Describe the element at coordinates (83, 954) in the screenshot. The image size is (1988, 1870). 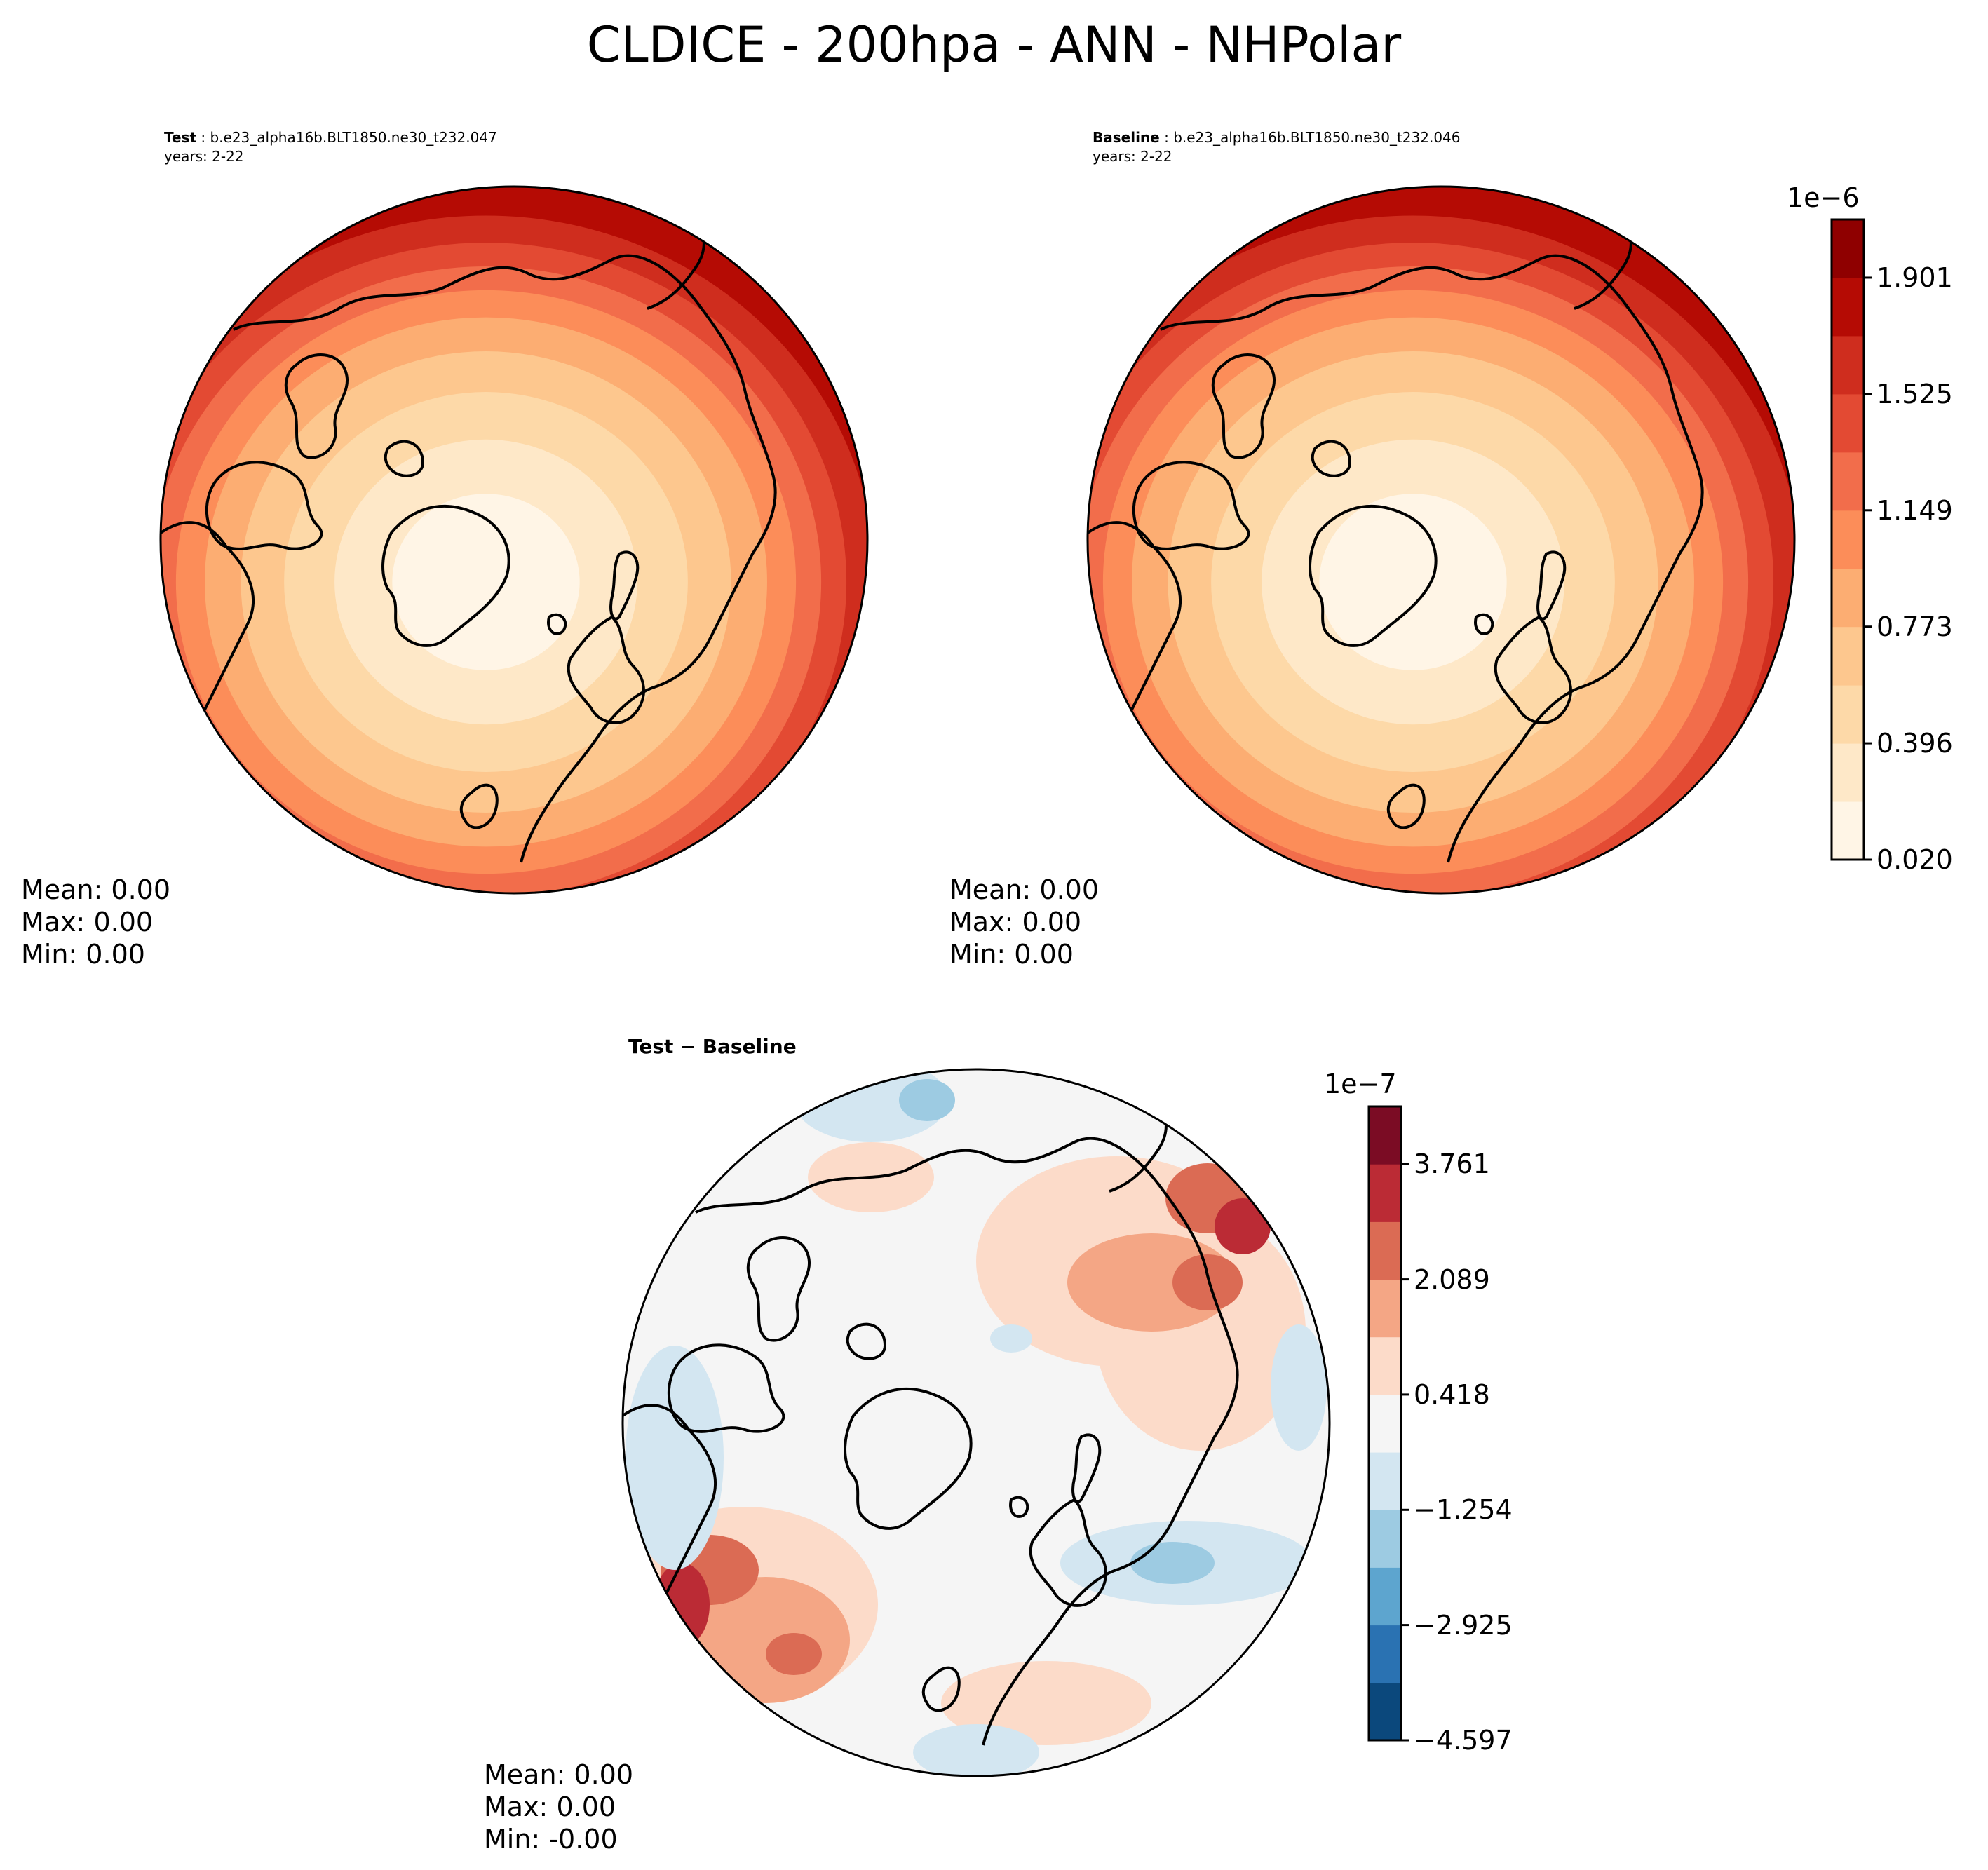
I see `test-stat-min: Min: 0.00` at that location.